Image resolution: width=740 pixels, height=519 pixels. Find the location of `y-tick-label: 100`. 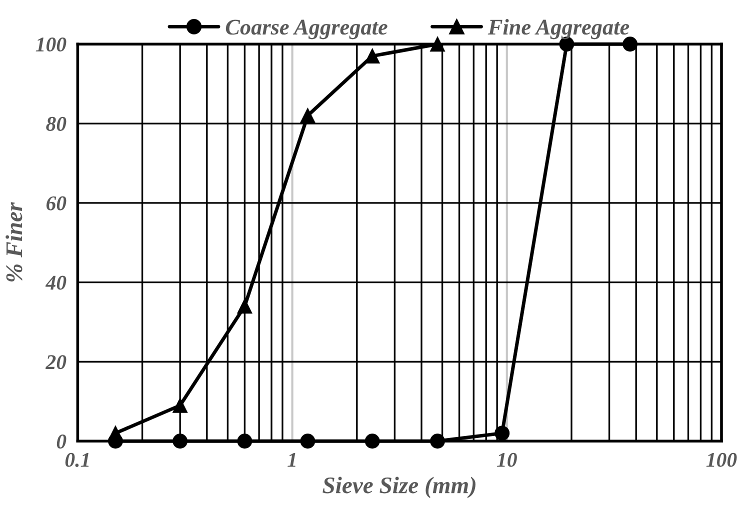

y-tick-label: 100 is located at coordinates (51, 44).